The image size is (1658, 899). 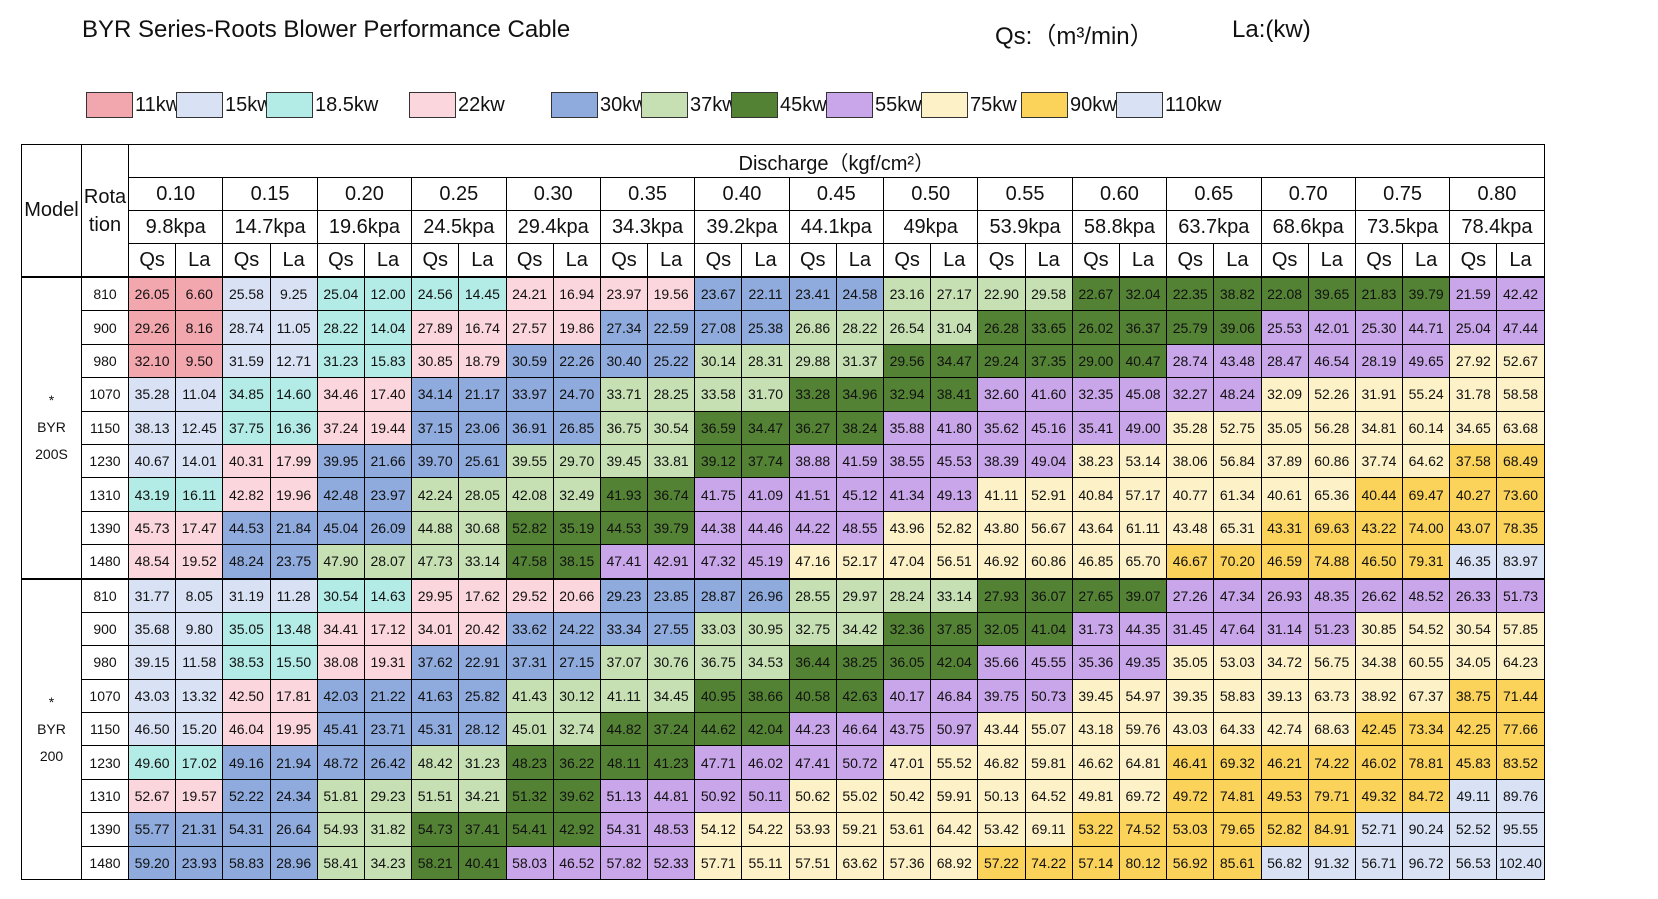 I want to click on la-cell: 14.04, so click(x=388, y=327).